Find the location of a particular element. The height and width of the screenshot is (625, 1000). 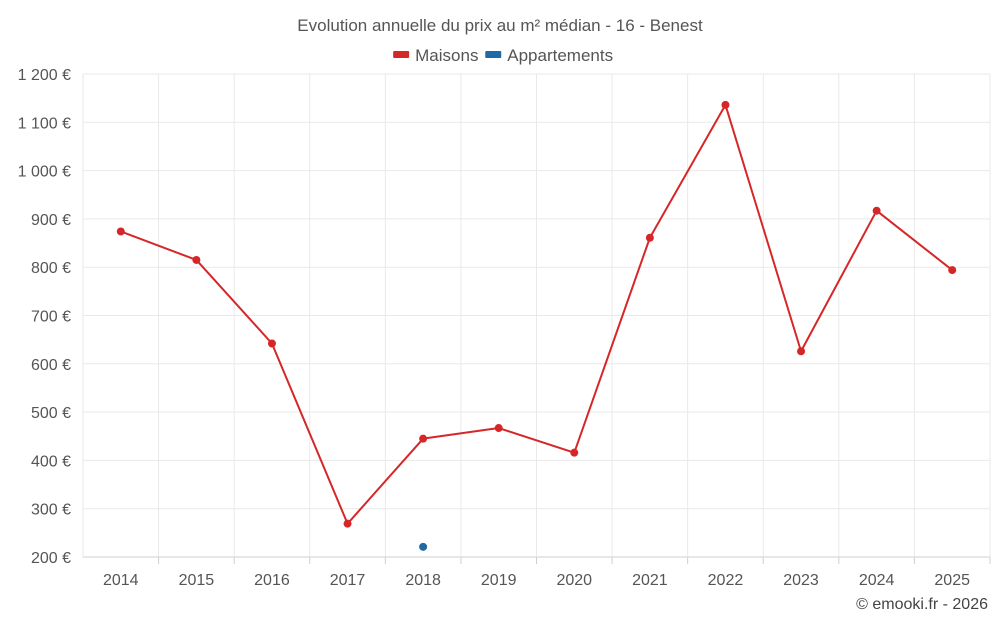

legend-label-appartements: Appartements is located at coordinates (560, 55).